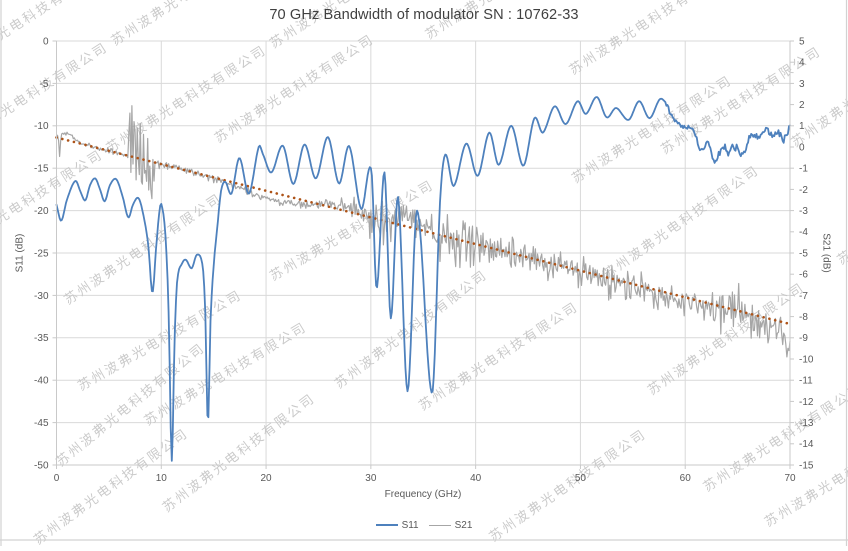 This screenshot has height=551, width=848. I want to click on x-tick-label: 60, so click(686, 478).